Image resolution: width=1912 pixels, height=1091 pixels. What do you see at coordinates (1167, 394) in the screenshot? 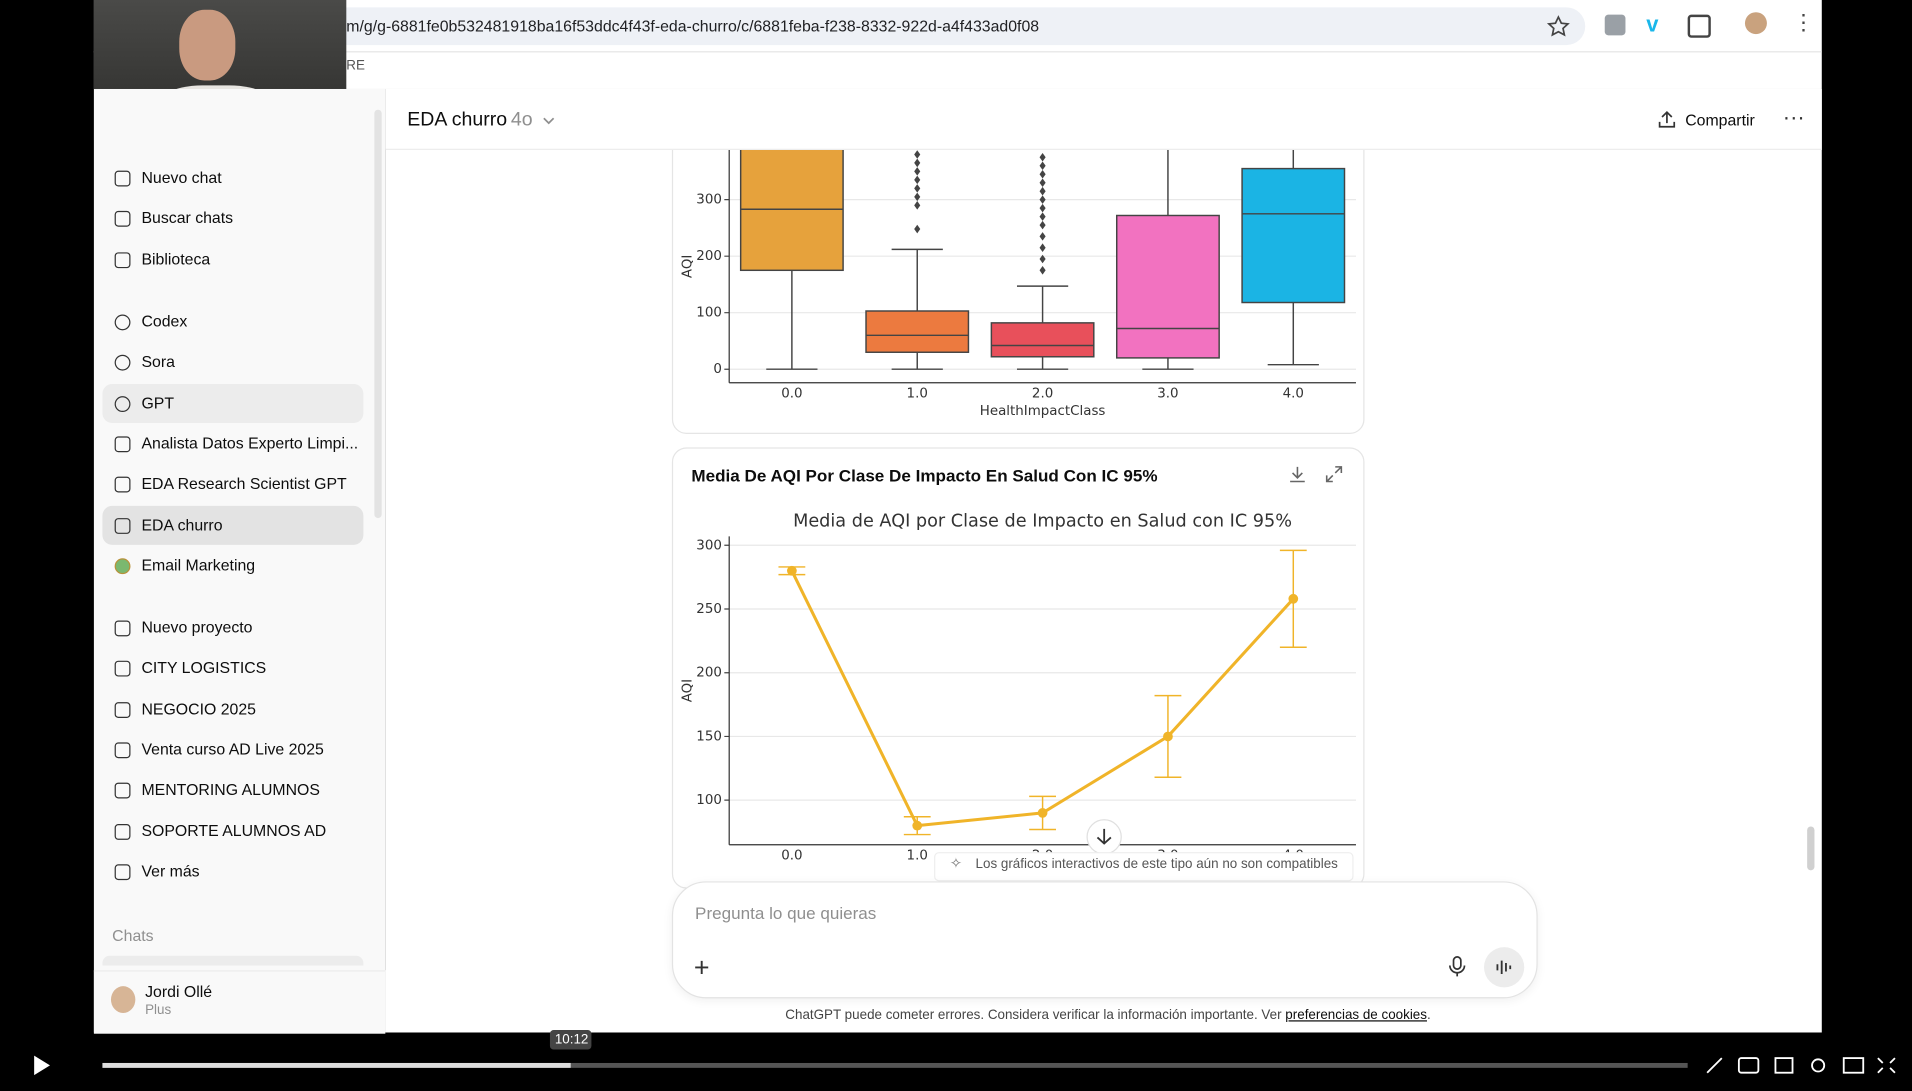
I see `x-tick-label: 3.0` at bounding box center [1167, 394].